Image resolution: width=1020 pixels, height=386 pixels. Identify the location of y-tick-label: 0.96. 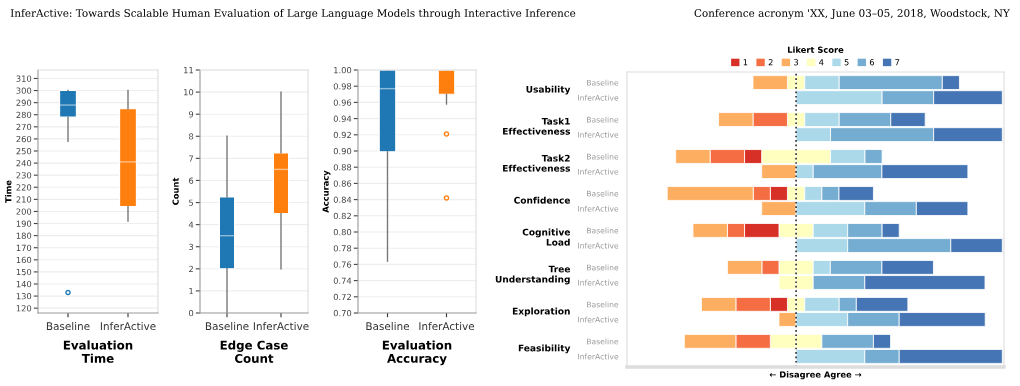
(342, 102).